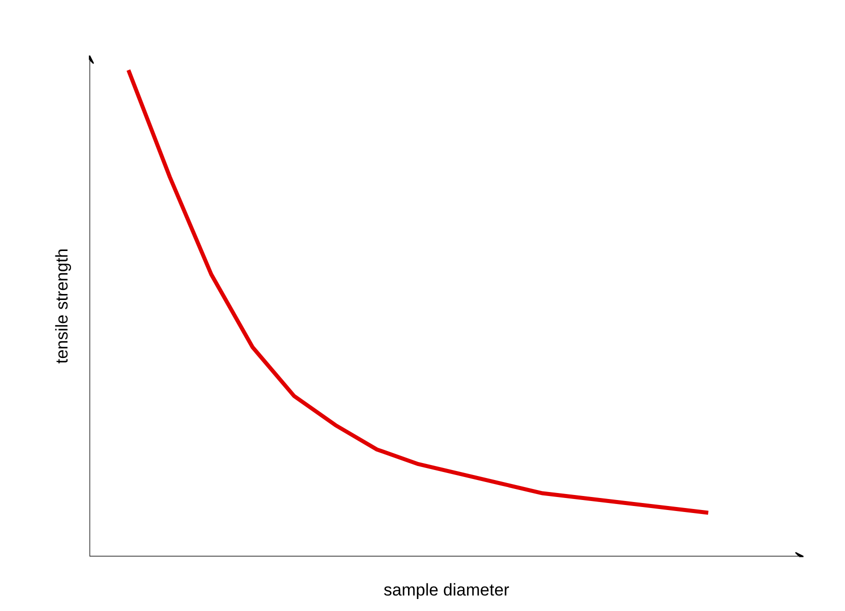 This screenshot has height=611, width=845. Describe the element at coordinates (62, 306) in the screenshot. I see `y-axis-title: tensile strength` at that location.